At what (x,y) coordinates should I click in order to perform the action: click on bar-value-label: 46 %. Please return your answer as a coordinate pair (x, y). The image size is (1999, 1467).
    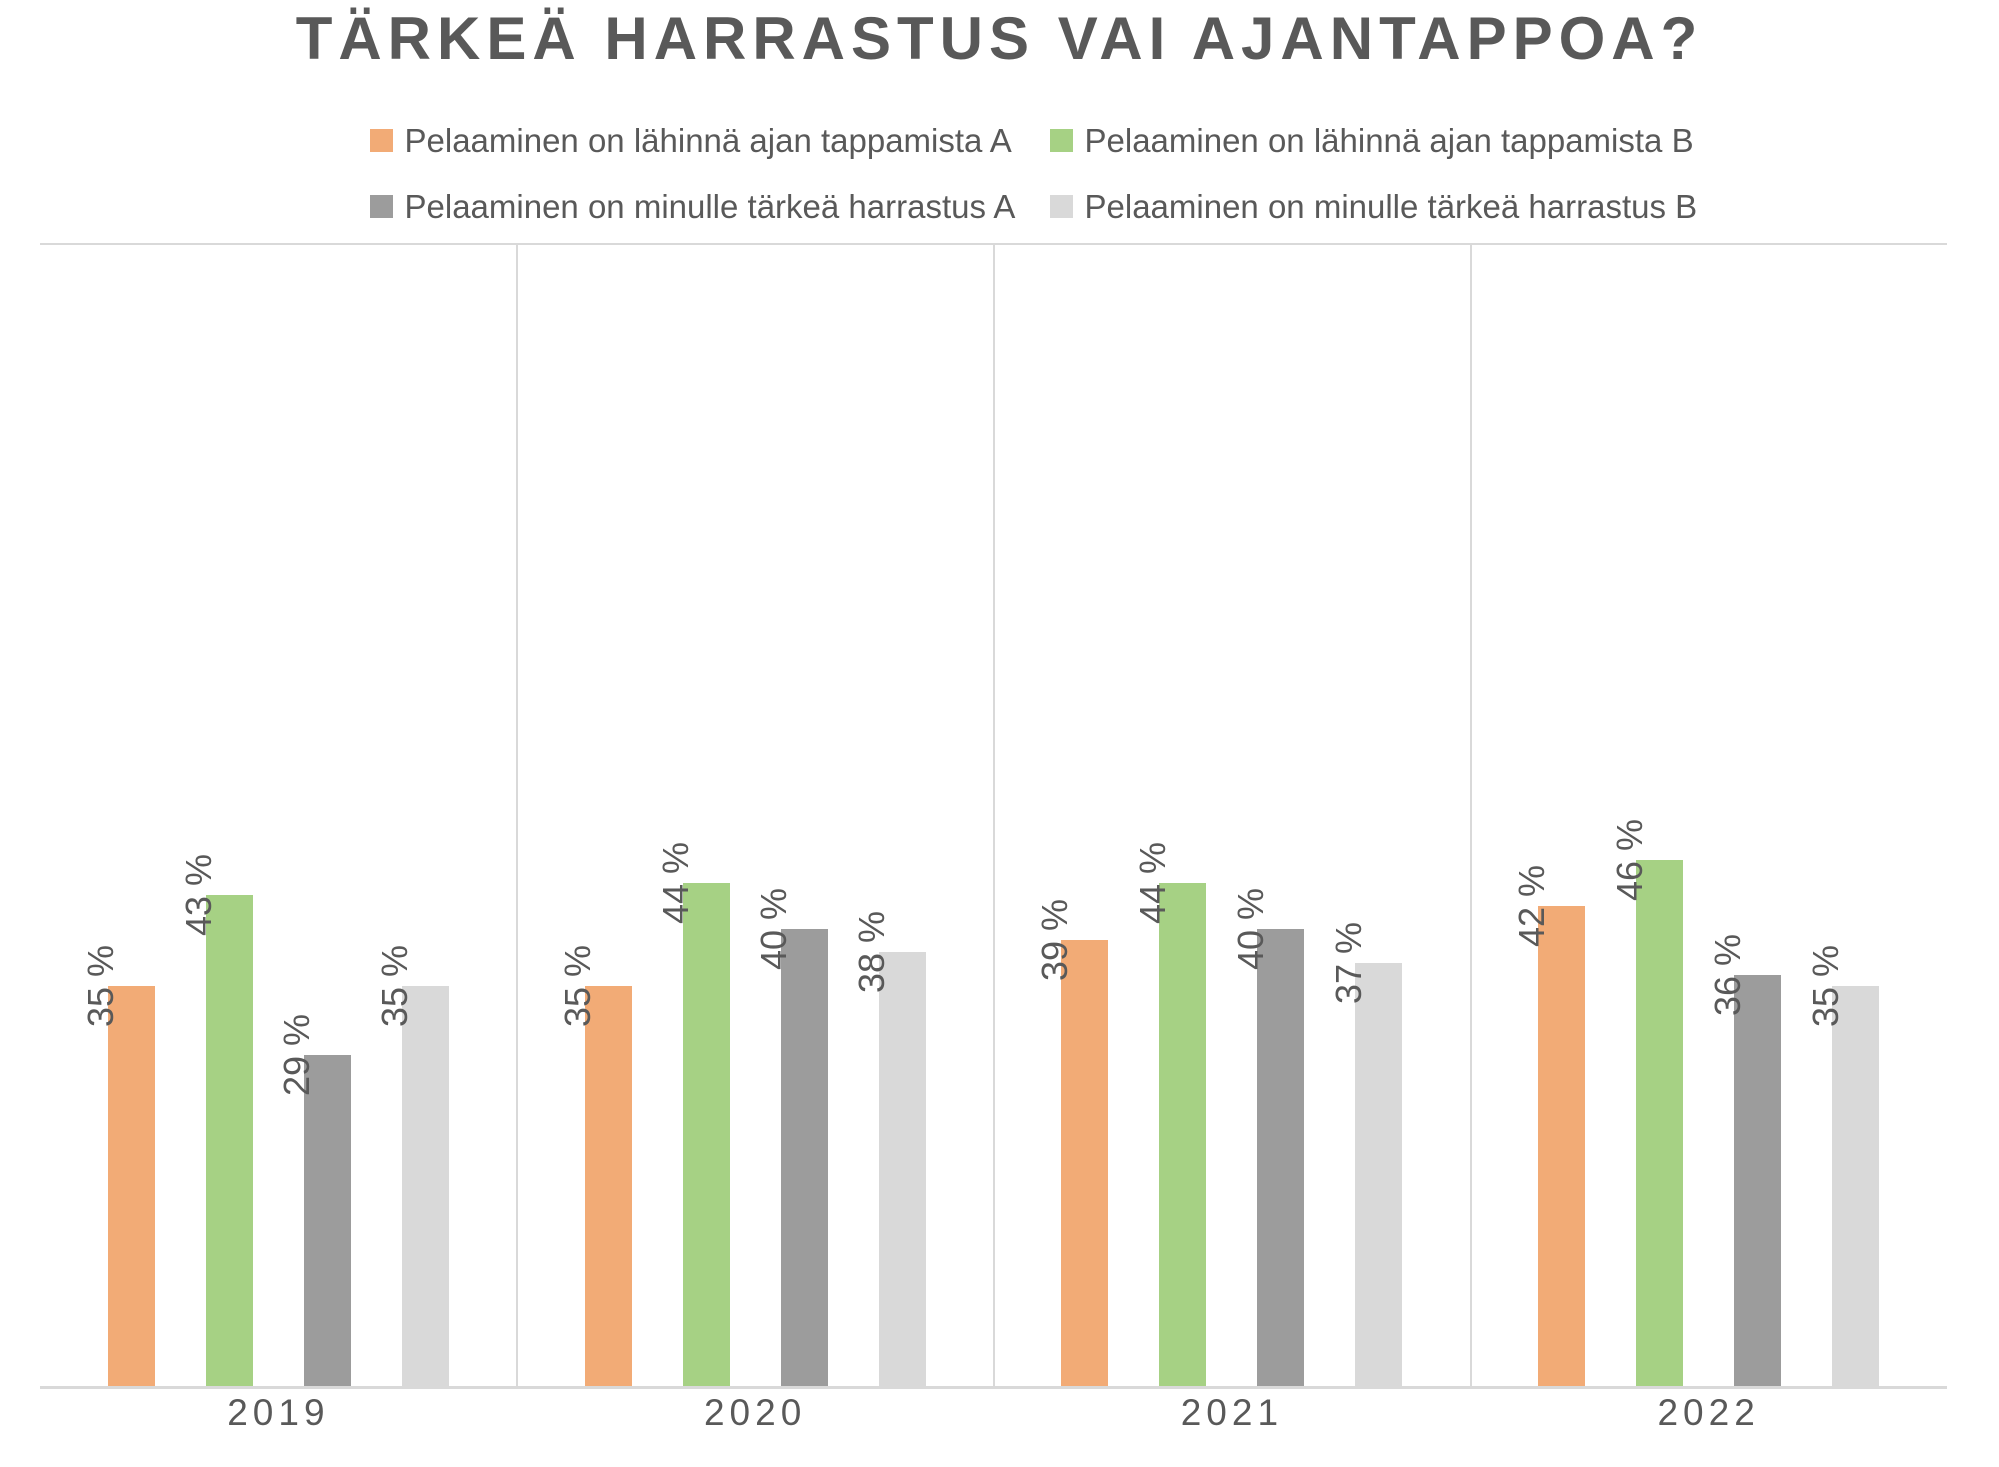
    Looking at the image, I should click on (1629, 860).